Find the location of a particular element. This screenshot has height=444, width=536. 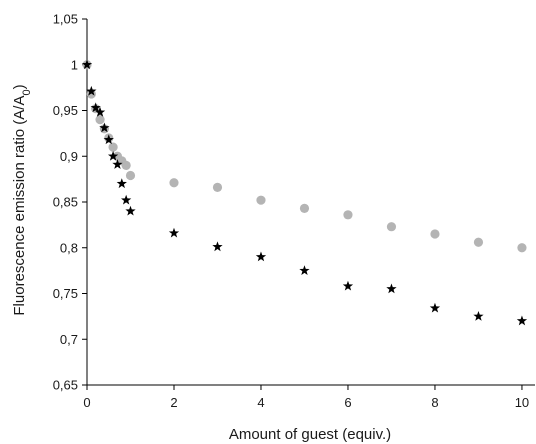

y-tick-label: 0,9 is located at coordinates (69, 156).